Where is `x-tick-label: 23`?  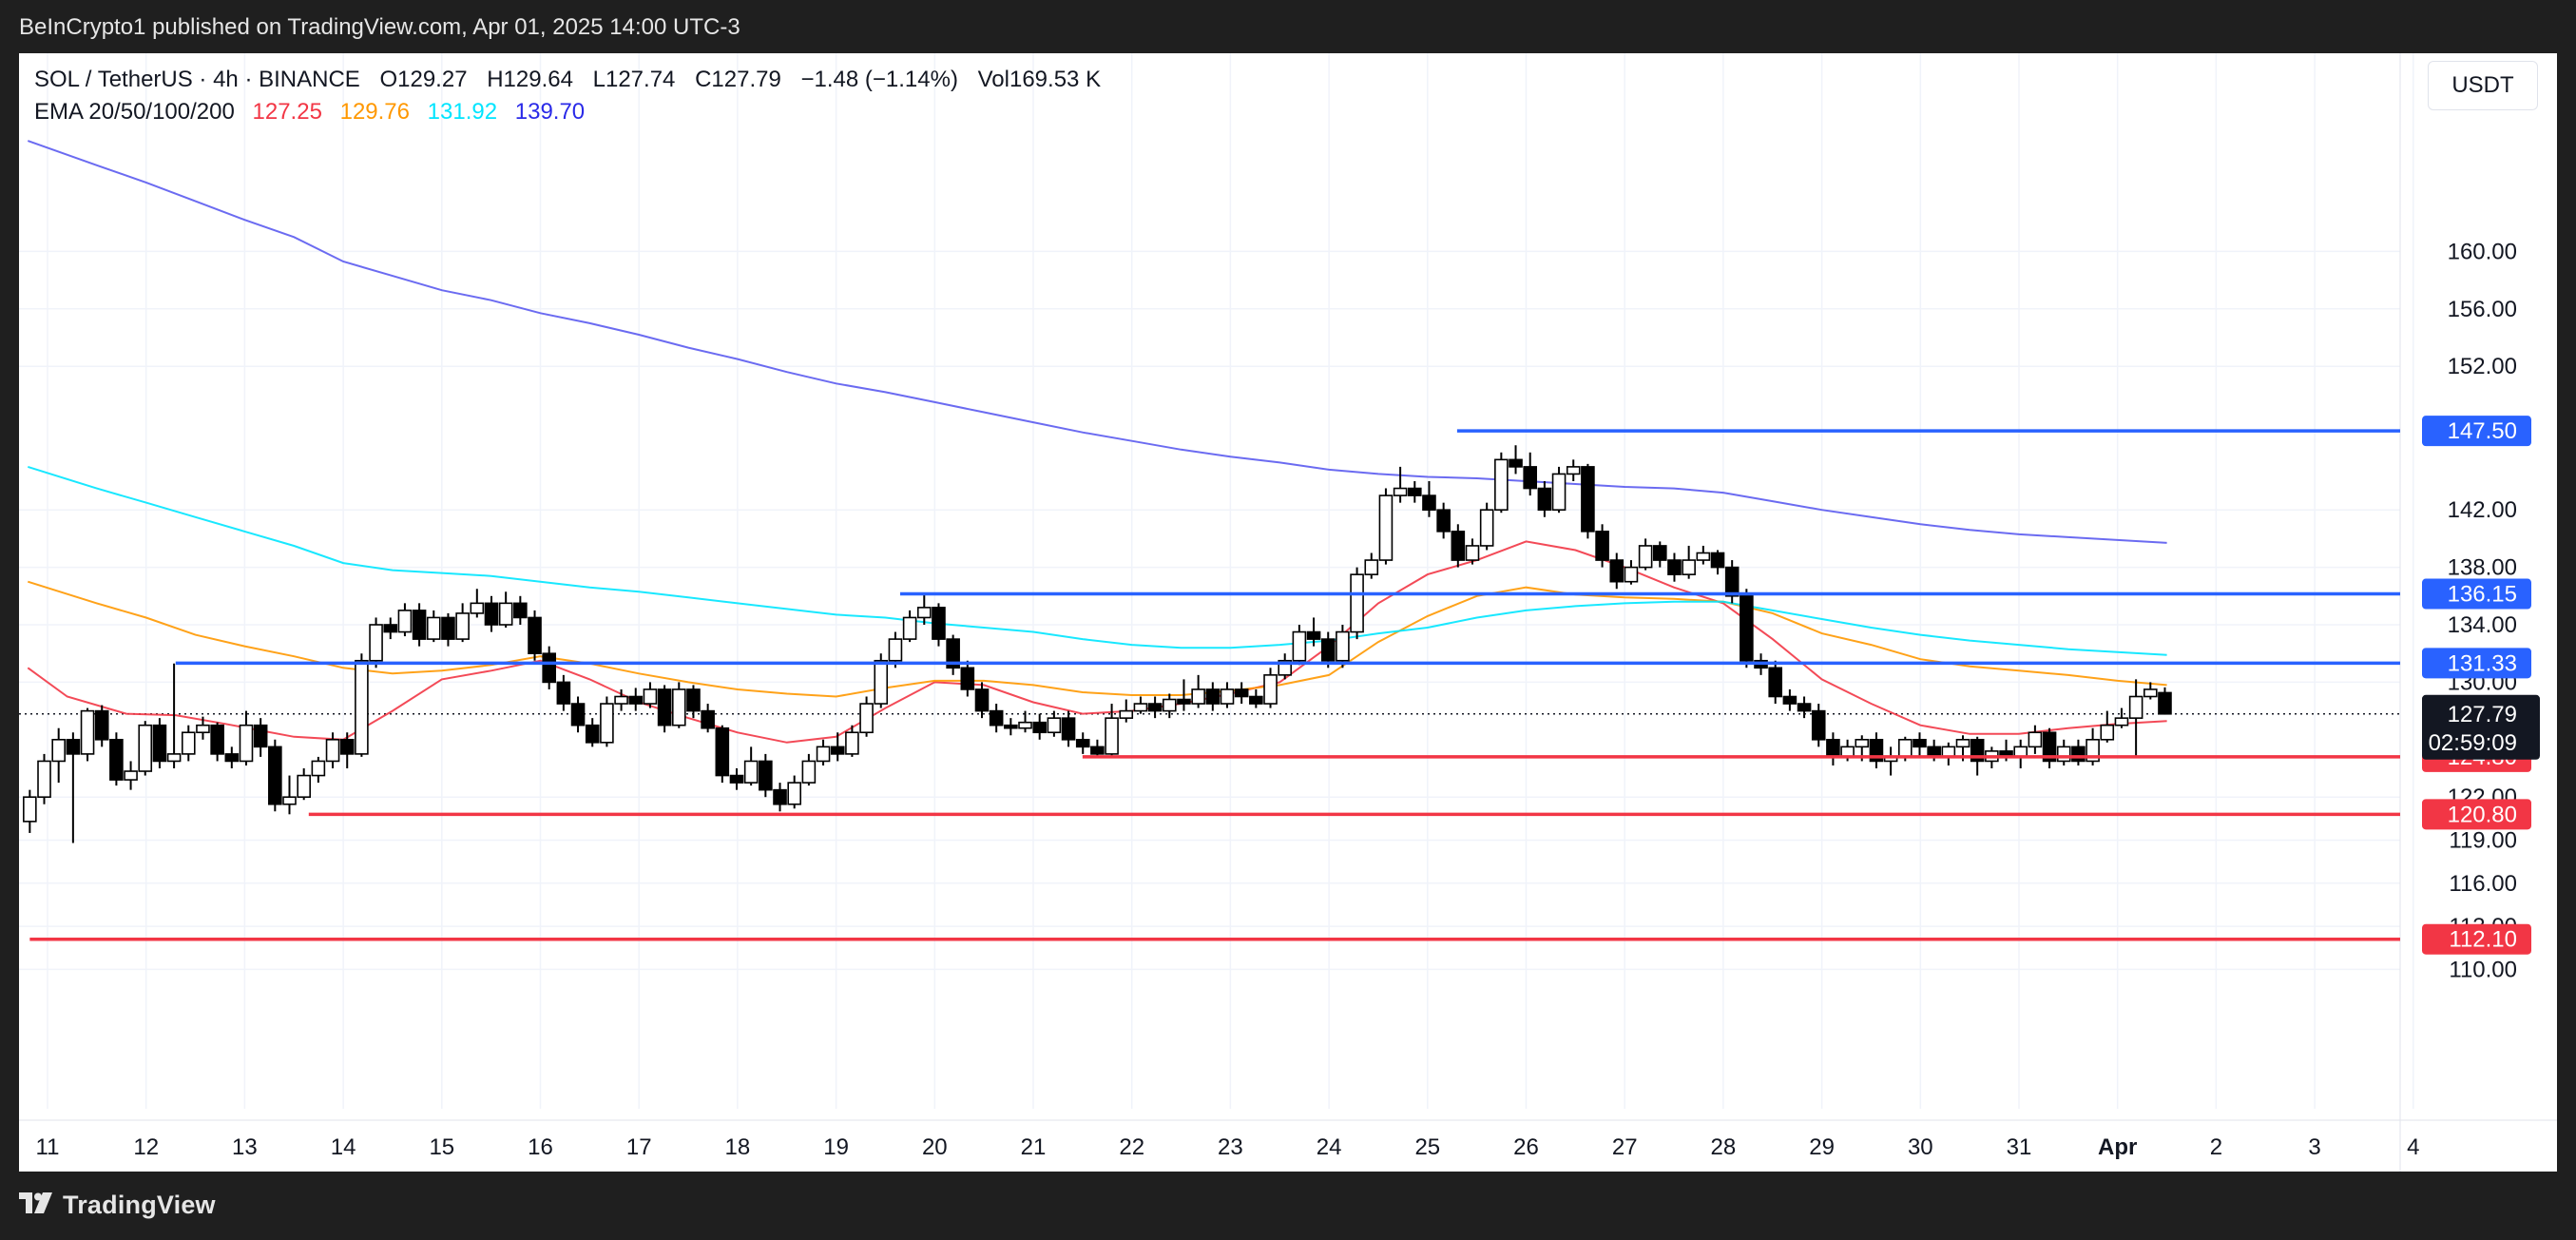
x-tick-label: 23 is located at coordinates (1230, 1147).